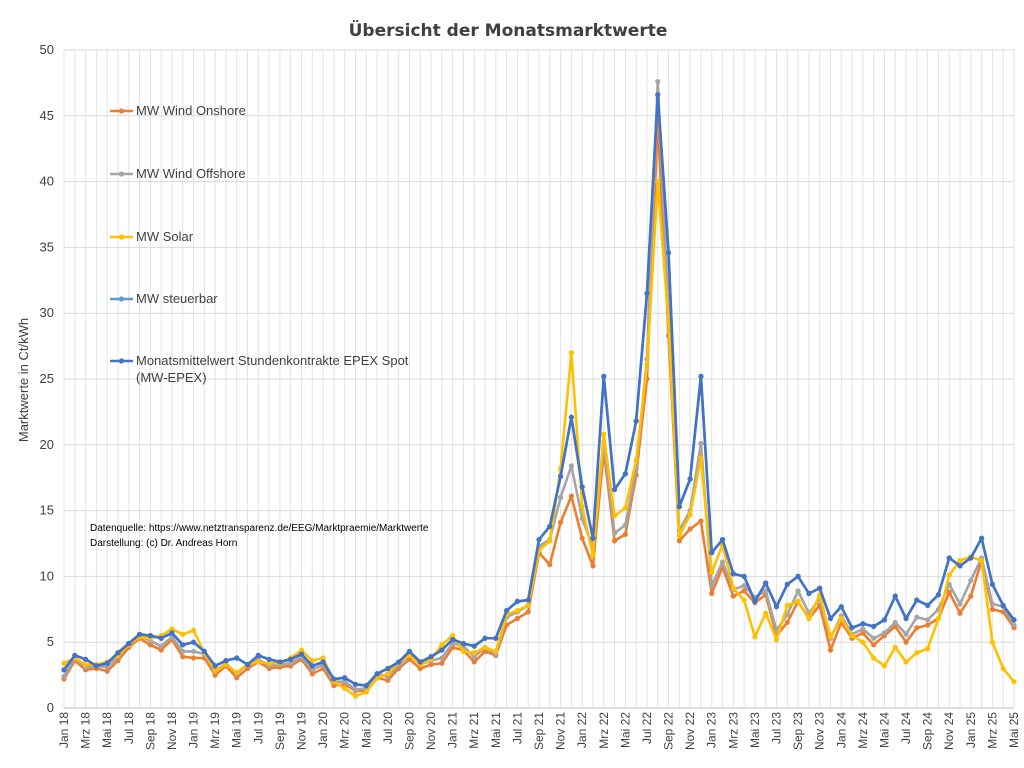 This screenshot has width=1024, height=768. What do you see at coordinates (152, 236) in the screenshot?
I see `legend-entry: MW Solar` at bounding box center [152, 236].